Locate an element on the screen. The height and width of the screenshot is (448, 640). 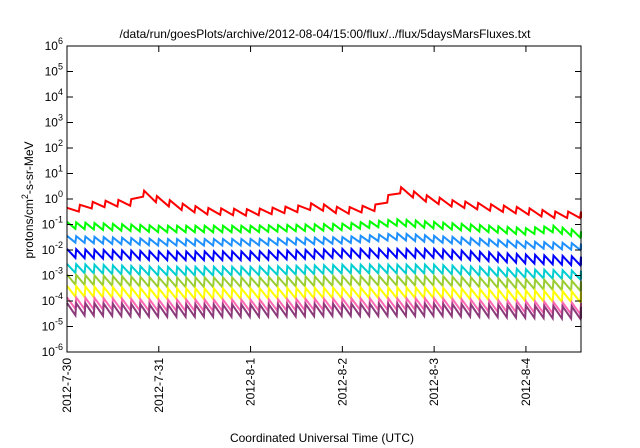
y-tick-label: 10³ is located at coordinates (54, 121).